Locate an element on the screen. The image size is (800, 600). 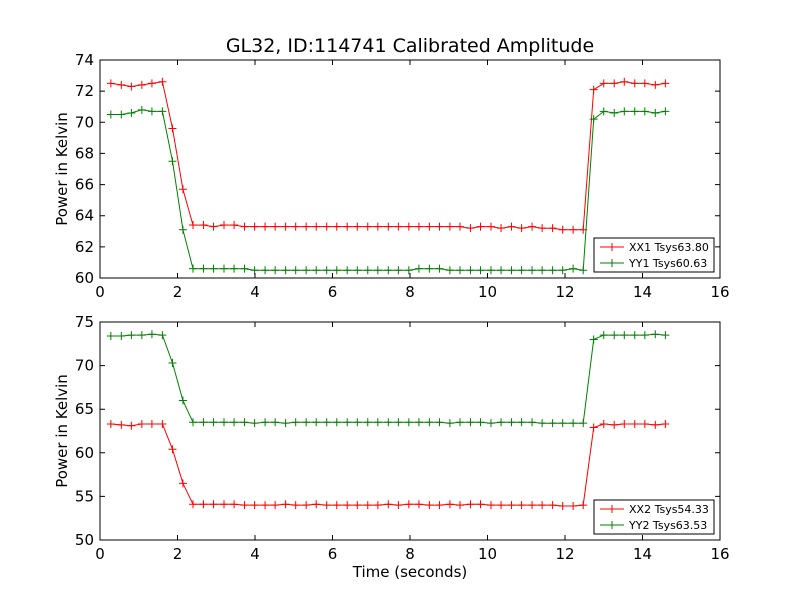
legend-box is located at coordinates (654, 517).